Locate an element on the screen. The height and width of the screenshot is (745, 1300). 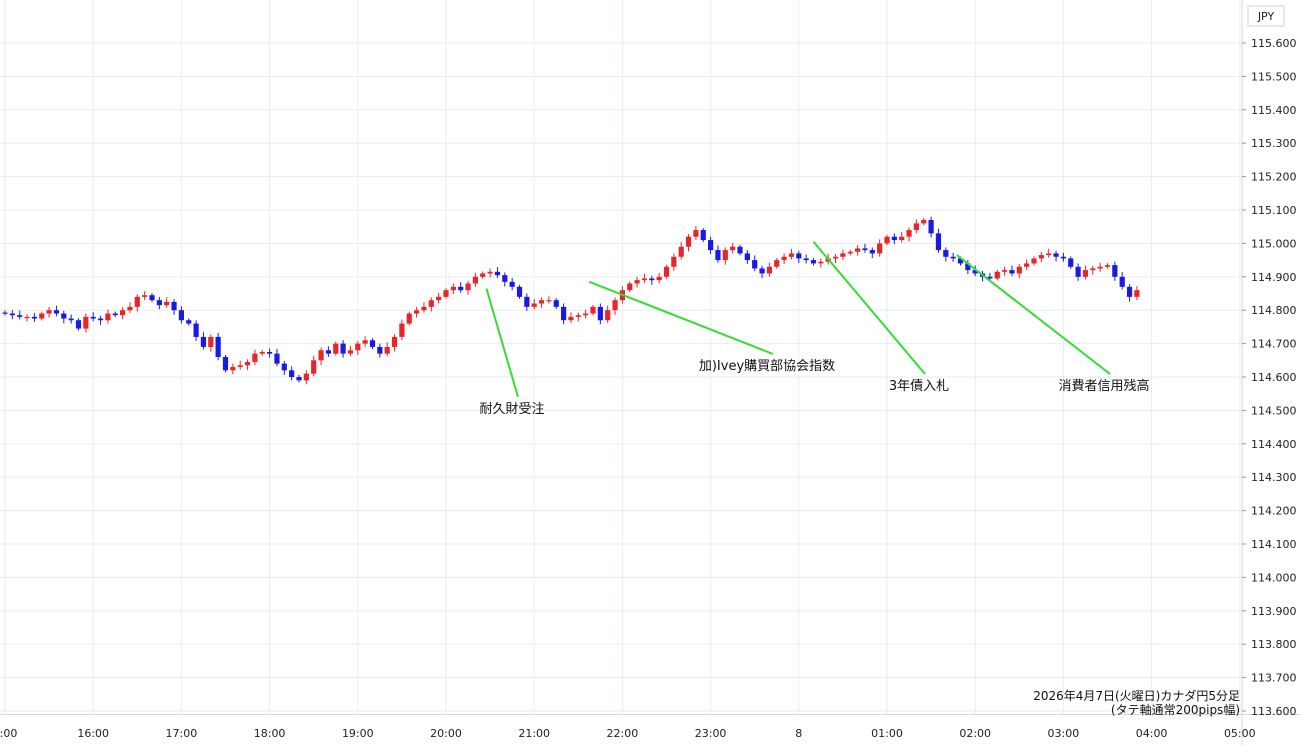
y-tick-label: 114.300 is located at coordinates (1274, 477).